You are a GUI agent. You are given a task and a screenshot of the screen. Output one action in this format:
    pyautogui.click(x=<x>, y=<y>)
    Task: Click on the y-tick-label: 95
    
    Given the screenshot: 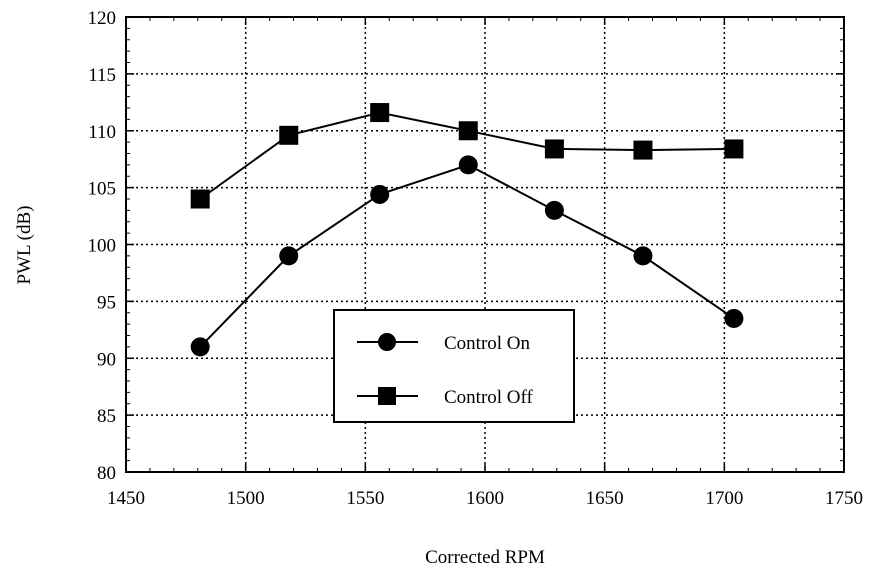 What is the action you would take?
    pyautogui.click(x=106, y=302)
    